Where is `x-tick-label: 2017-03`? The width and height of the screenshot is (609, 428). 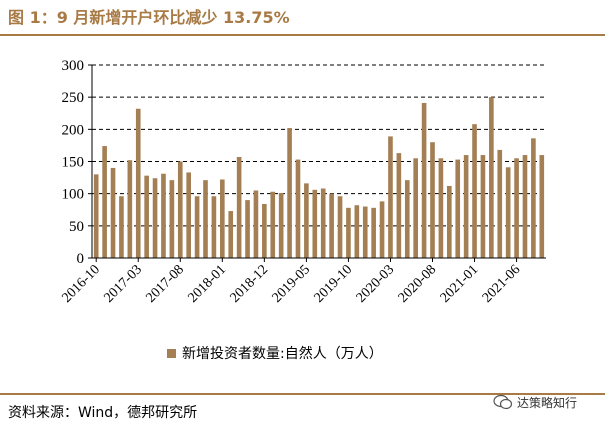 x-tick-label: 2017-03 is located at coordinates (123, 284).